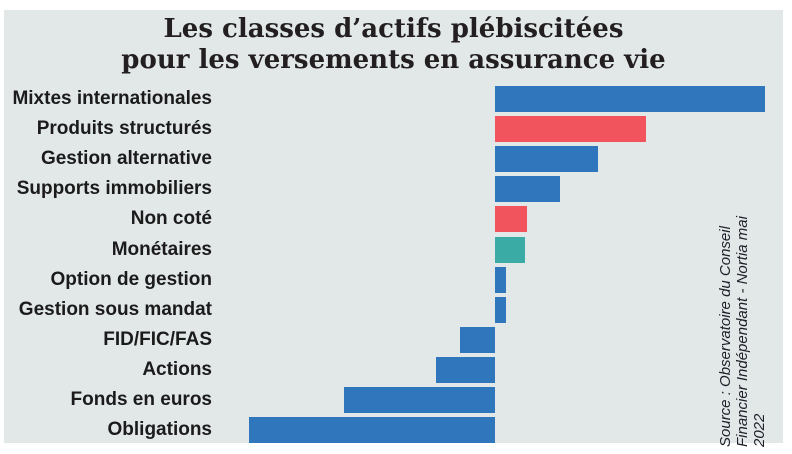 The height and width of the screenshot is (454, 792). What do you see at coordinates (393, 29) in the screenshot?
I see `chart-title-line-1: Les classes d’actifs plébiscitées` at bounding box center [393, 29].